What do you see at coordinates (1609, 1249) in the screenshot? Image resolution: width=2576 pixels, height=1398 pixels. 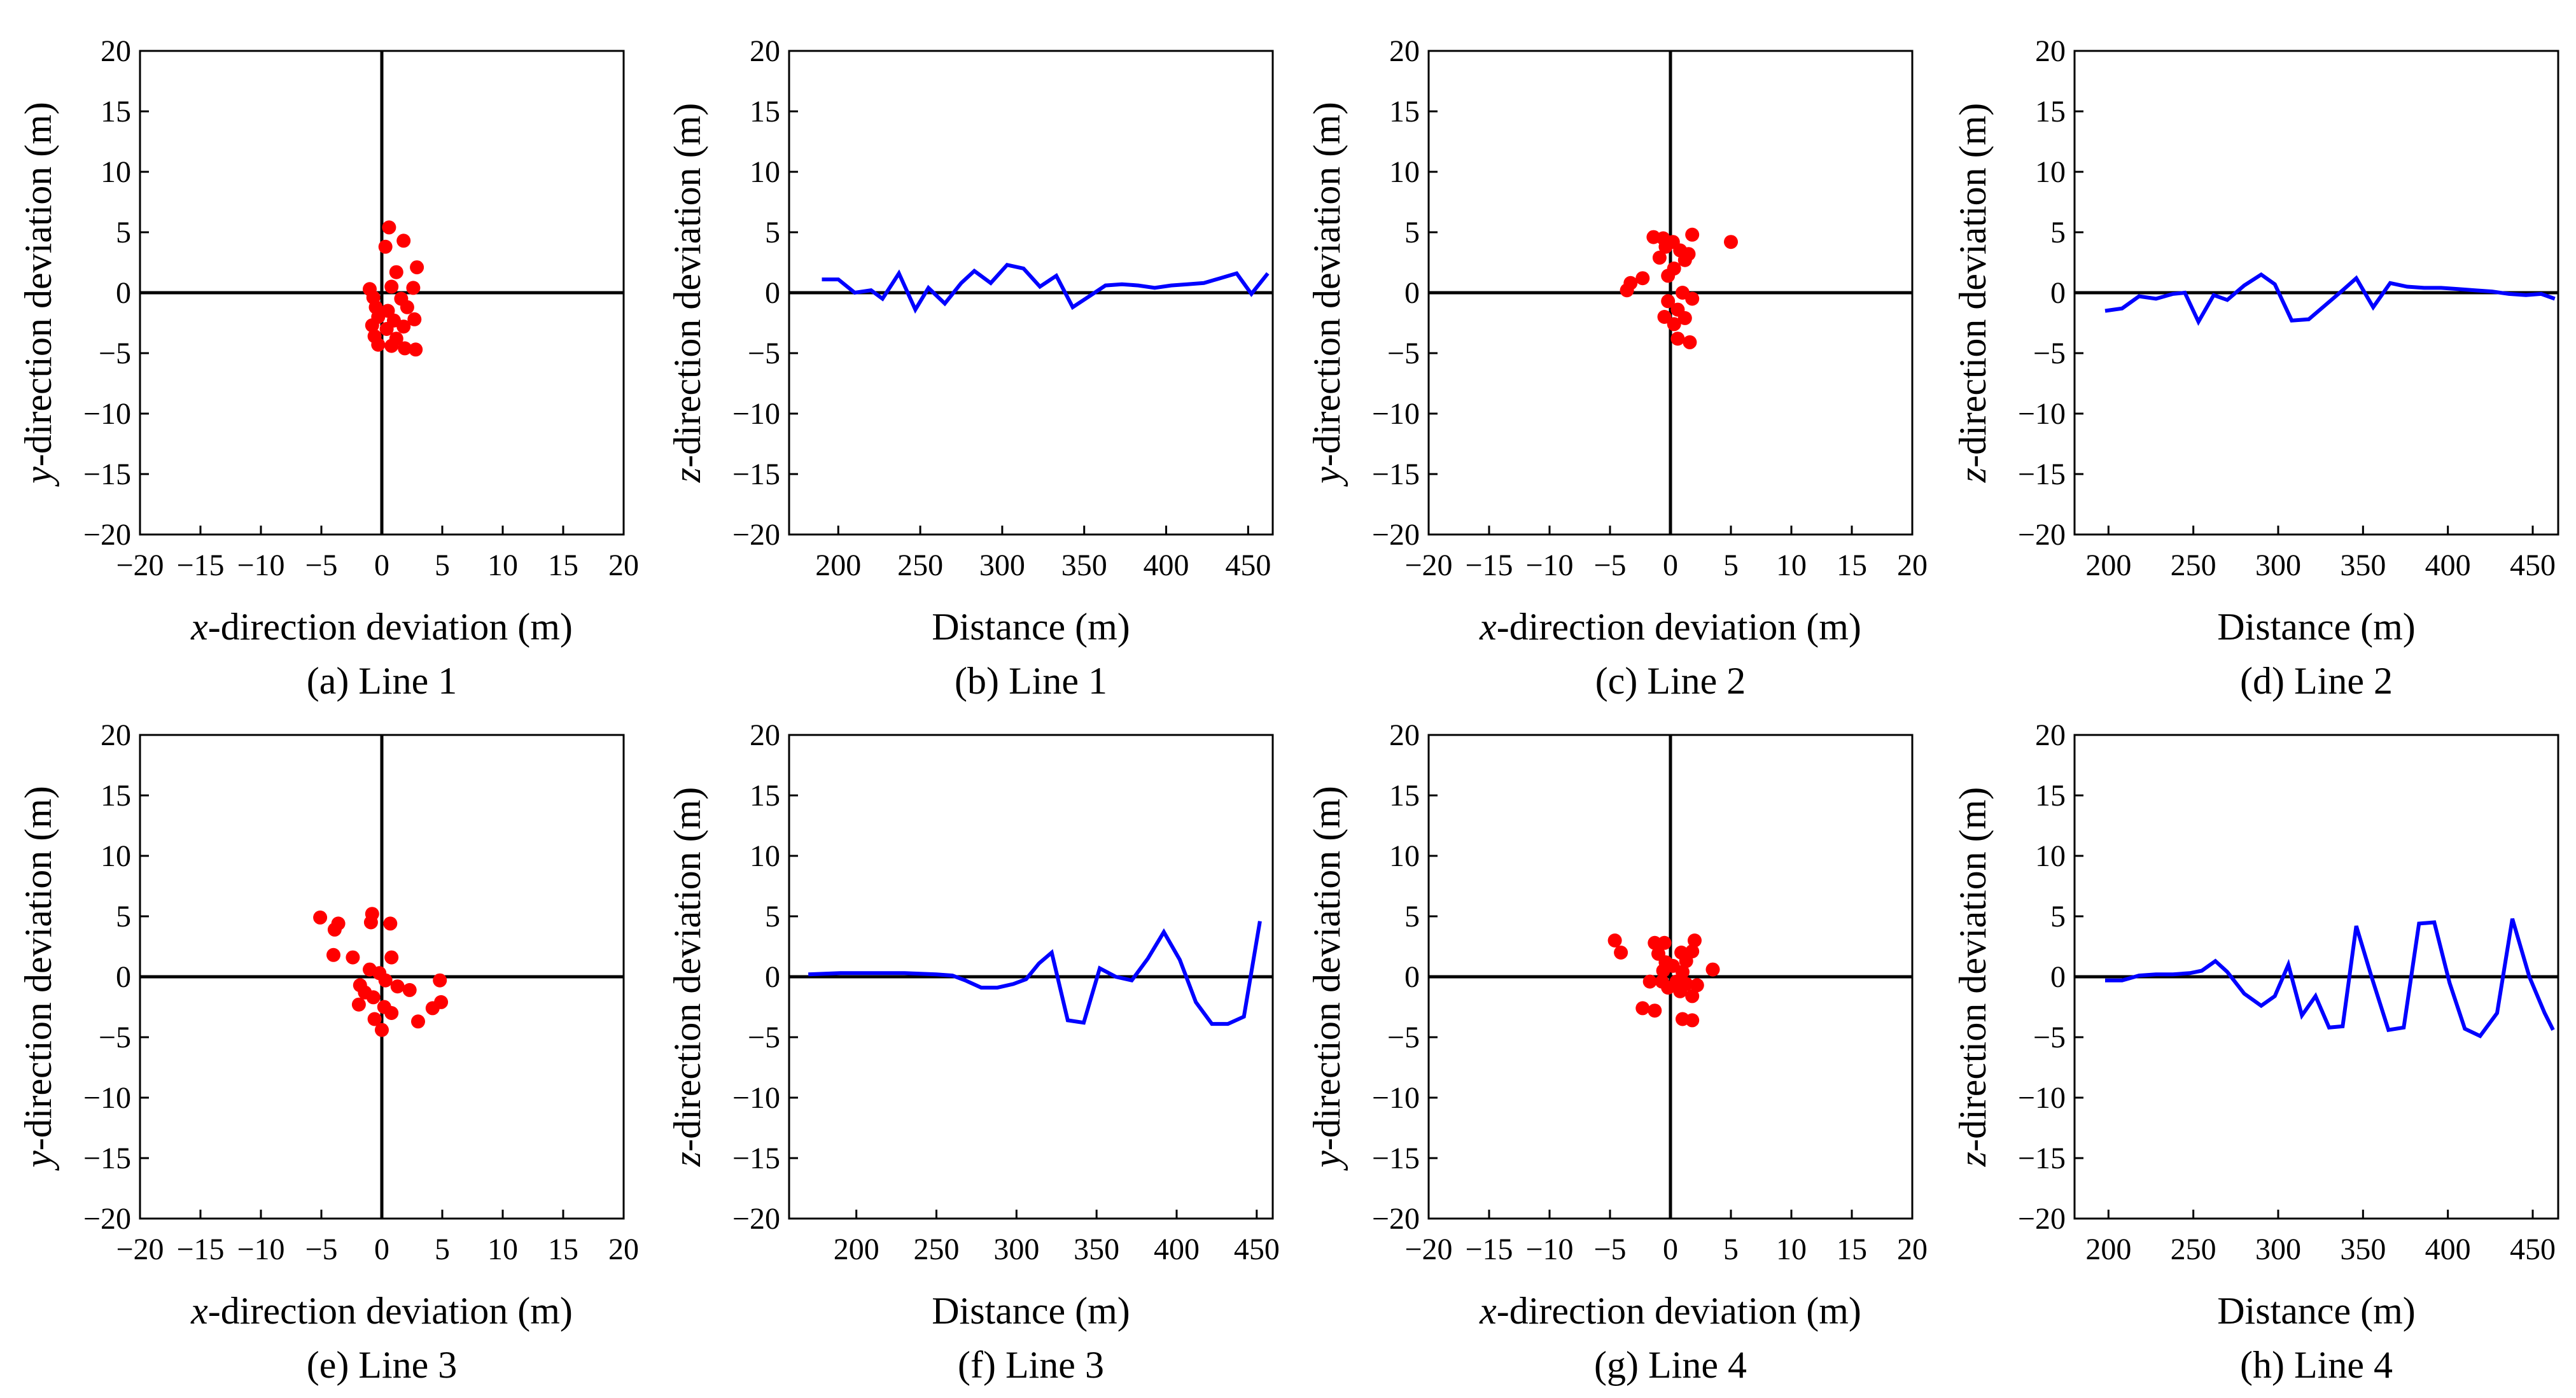 I see `x-tick-label: −5` at bounding box center [1609, 1249].